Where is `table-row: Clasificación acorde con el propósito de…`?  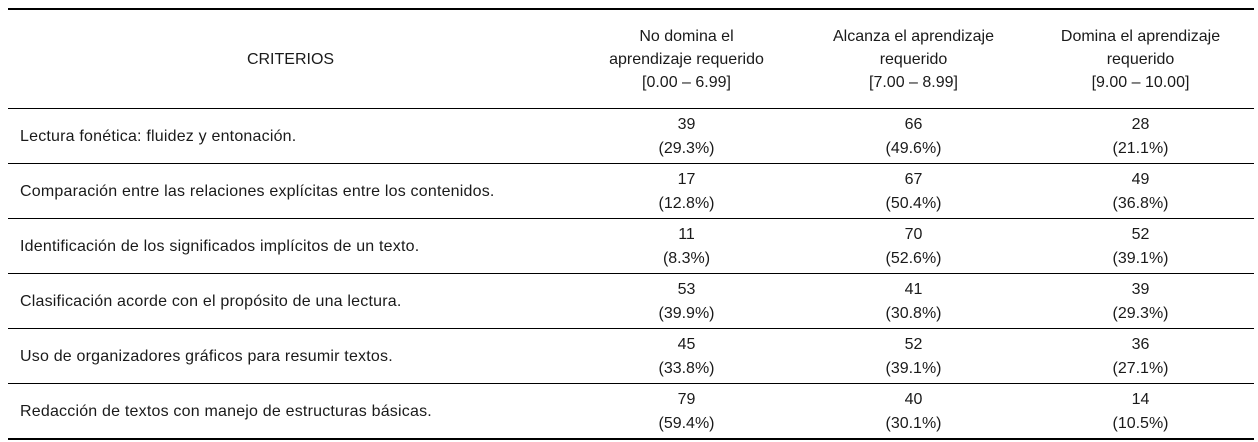 table-row: Clasificación acorde con el propósito de… is located at coordinates (631, 301).